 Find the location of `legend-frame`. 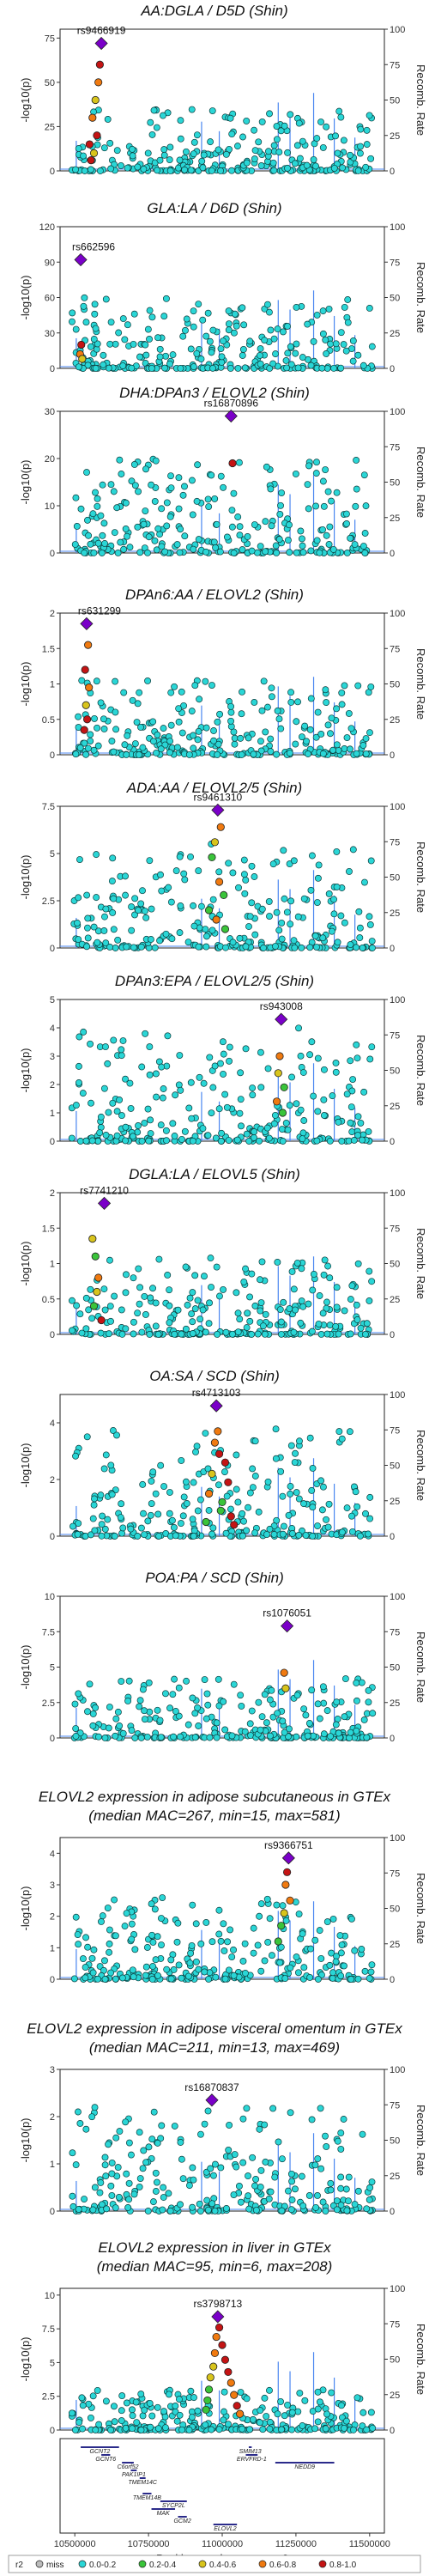

legend-frame is located at coordinates (214, 2564).